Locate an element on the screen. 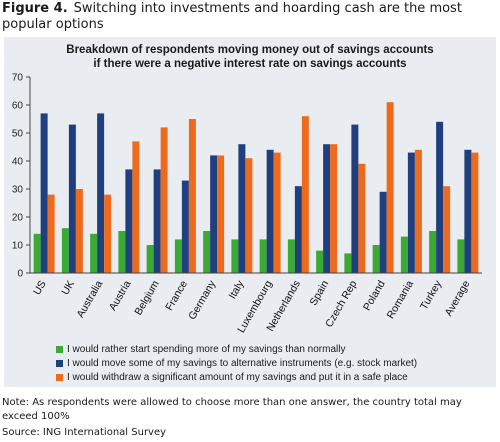 This screenshot has width=500, height=442. x-tick-label: Poland is located at coordinates (374, 295).